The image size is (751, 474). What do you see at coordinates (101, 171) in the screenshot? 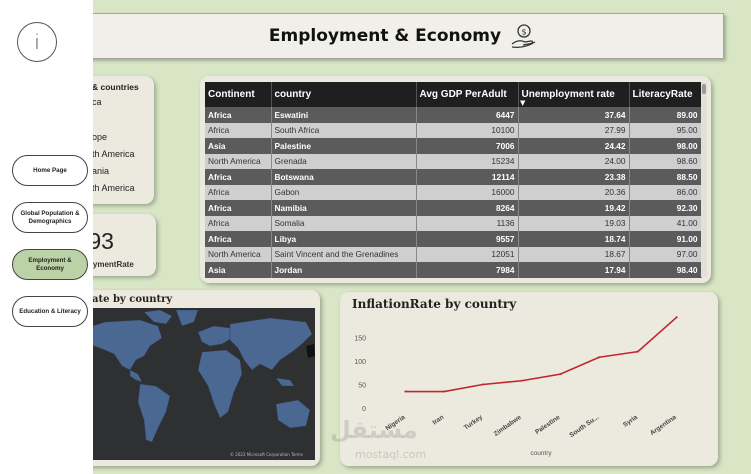
I see `filter-item: ania` at bounding box center [101, 171].